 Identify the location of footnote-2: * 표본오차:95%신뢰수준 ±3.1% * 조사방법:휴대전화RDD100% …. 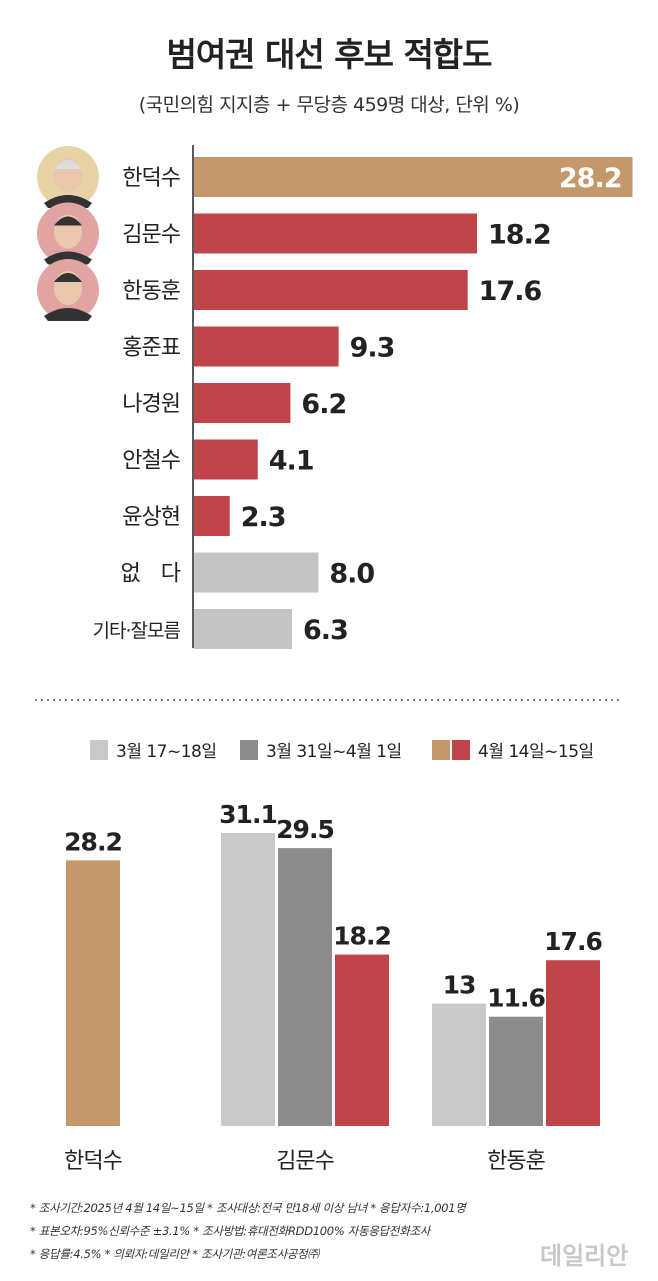
(230, 1231).